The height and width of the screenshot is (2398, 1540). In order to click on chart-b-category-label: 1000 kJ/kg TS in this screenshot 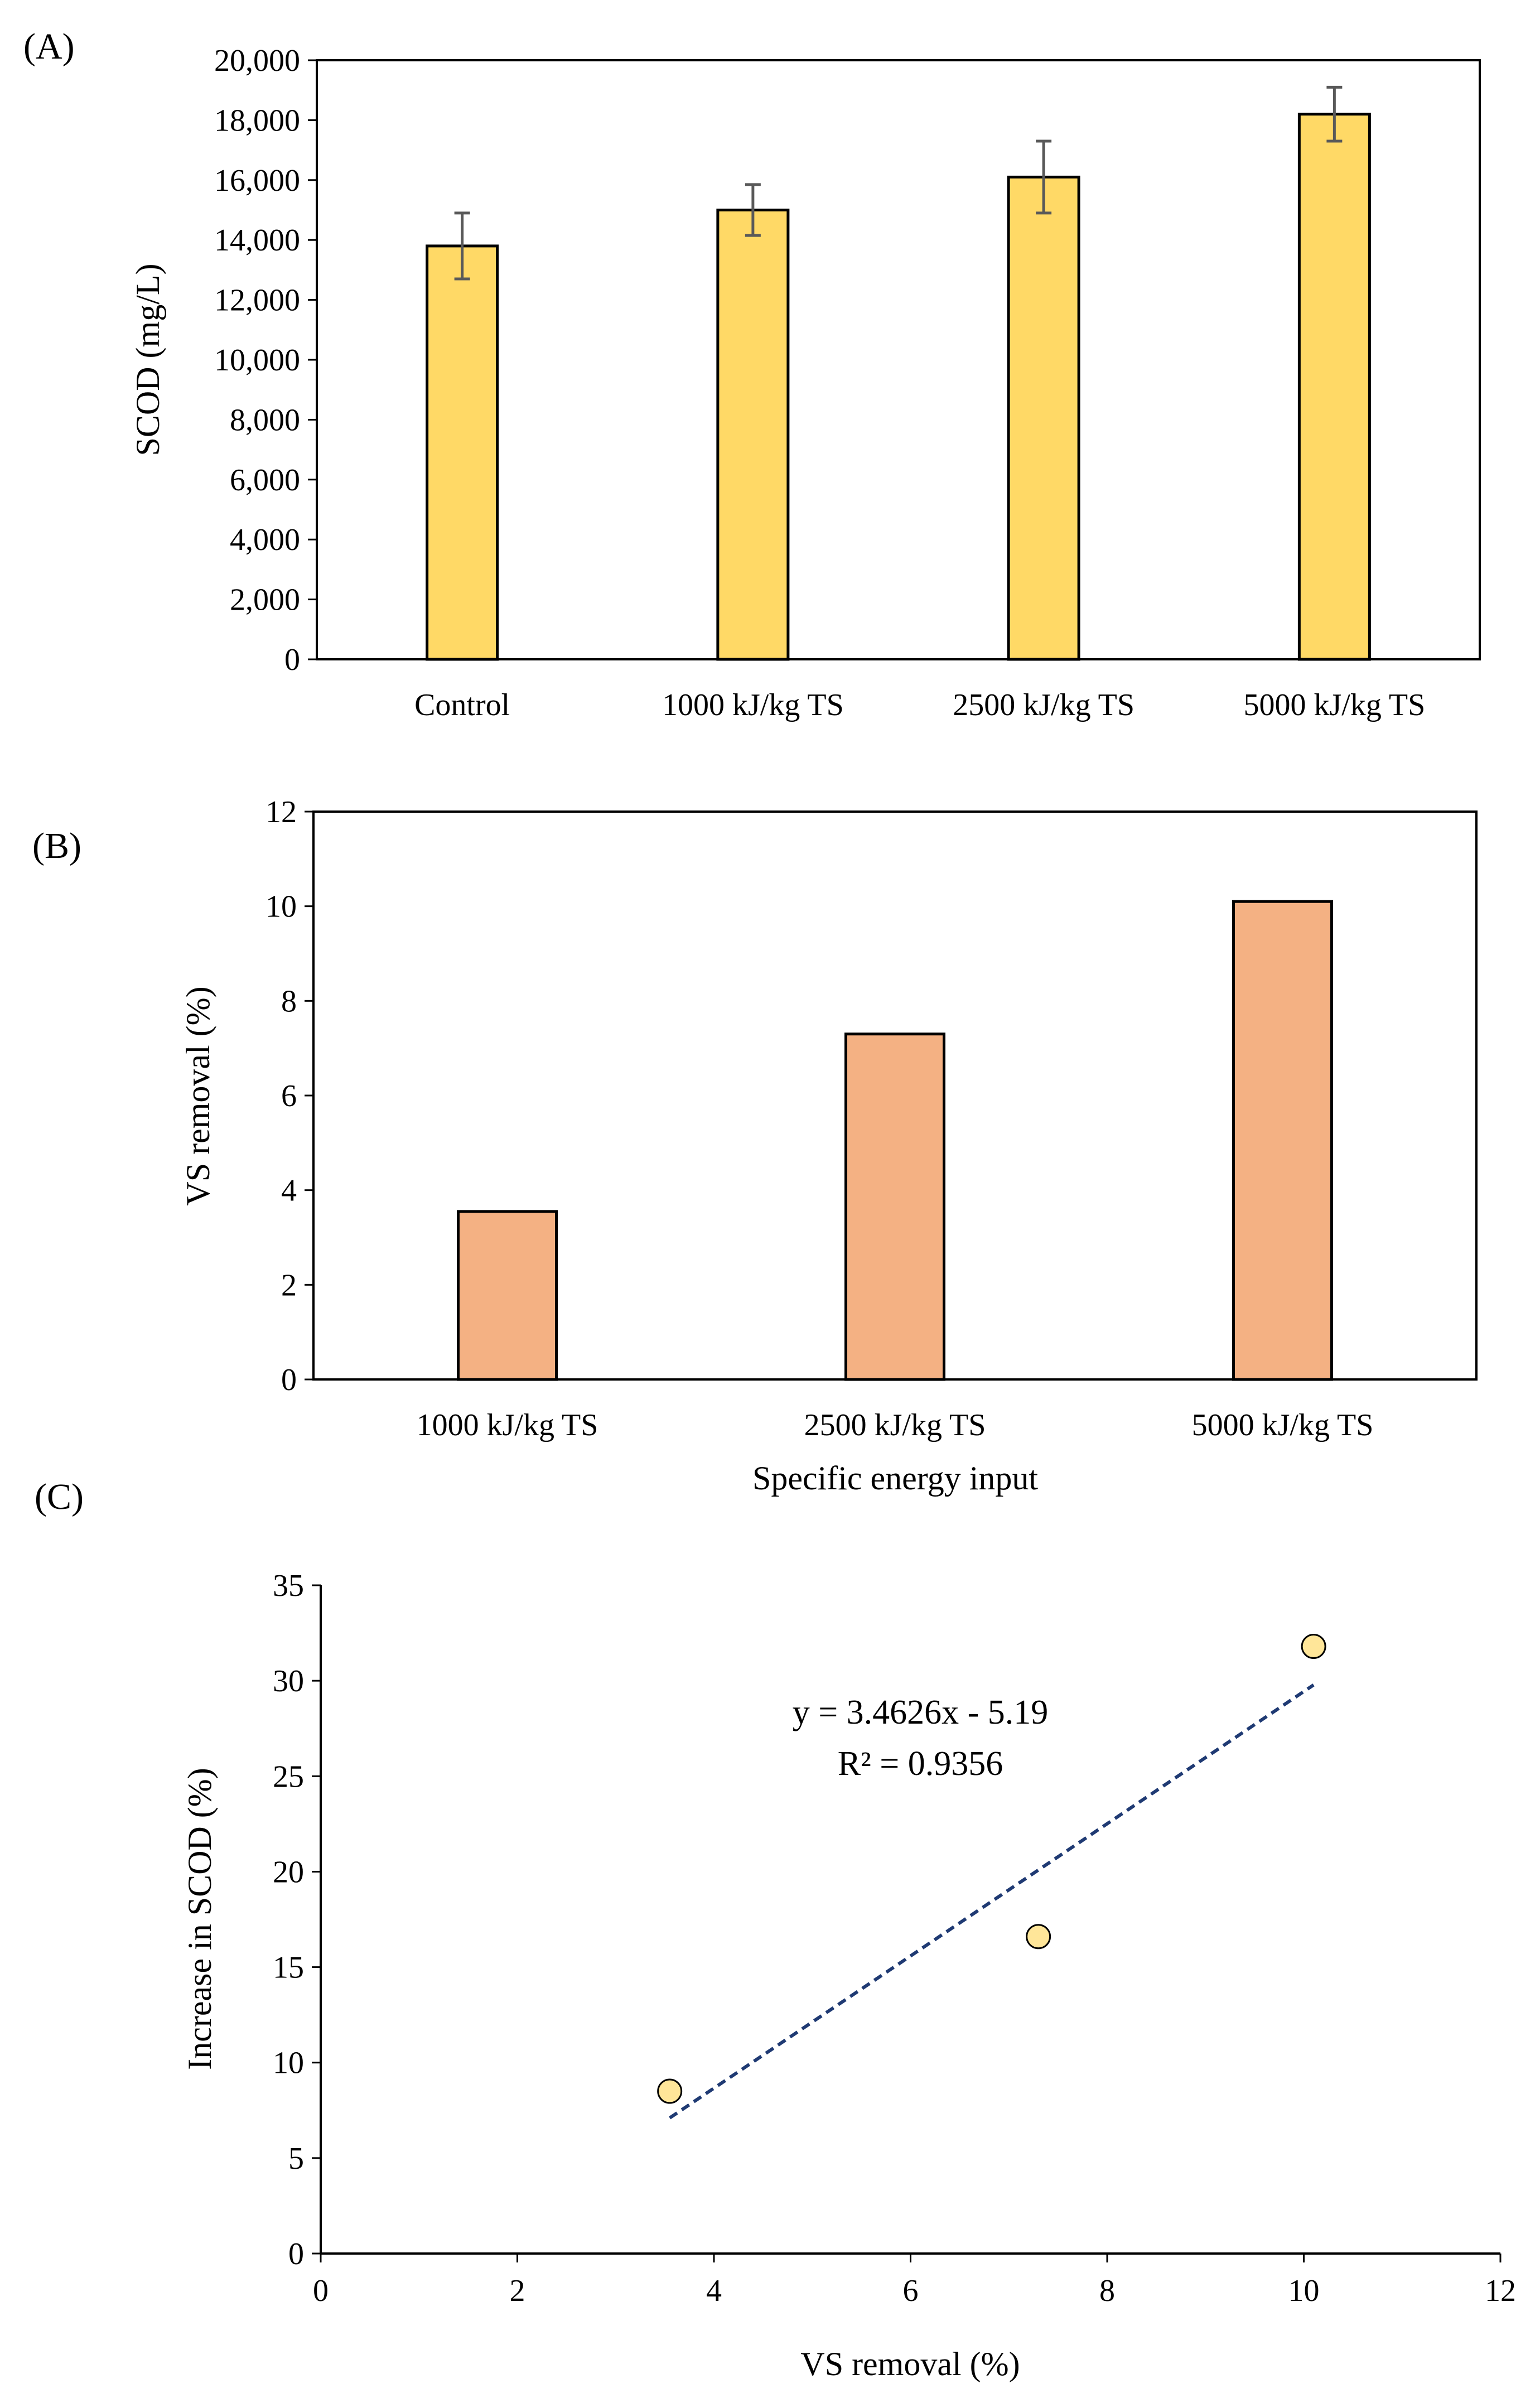, I will do `click(507, 1425)`.